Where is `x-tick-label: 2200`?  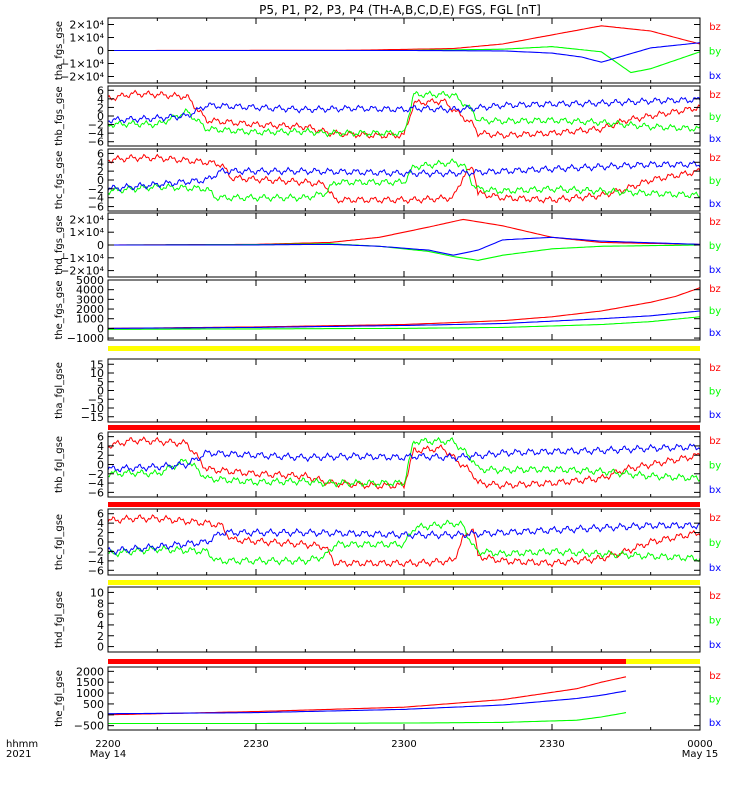
x-tick-label: 2200 is located at coordinates (107, 744).